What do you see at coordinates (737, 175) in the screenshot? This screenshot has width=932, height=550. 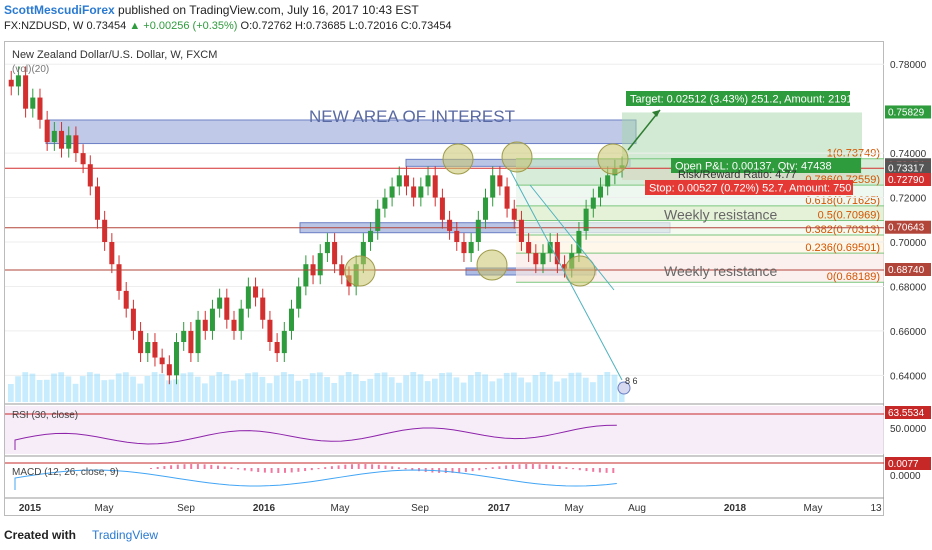 I see `risk-reward-label: Risk/Reward Ratio: 4.77` at bounding box center [737, 175].